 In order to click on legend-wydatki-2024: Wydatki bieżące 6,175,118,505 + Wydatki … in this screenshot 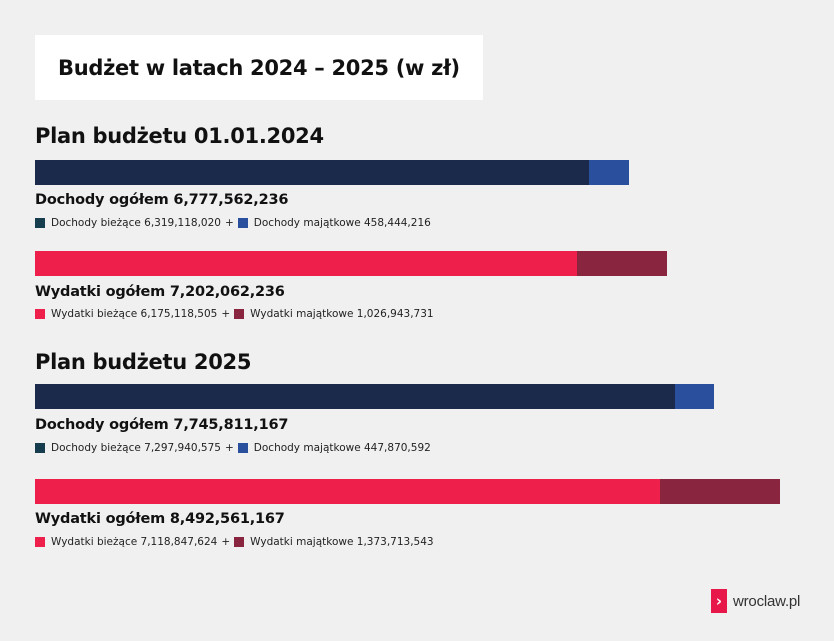, I will do `click(234, 314)`.